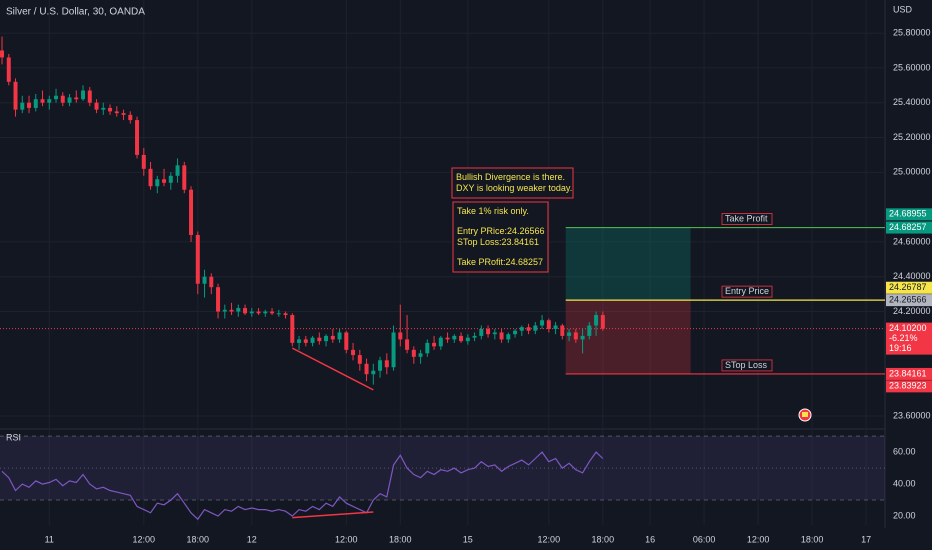 Image resolution: width=932 pixels, height=550 pixels. I want to click on x-tick-label: 15, so click(468, 539).